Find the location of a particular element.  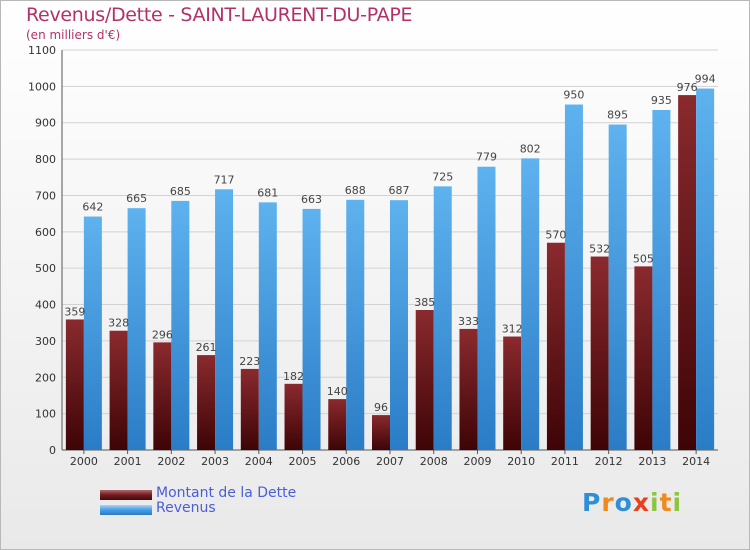

data-label-dette-2001: 328 is located at coordinates (118, 323).